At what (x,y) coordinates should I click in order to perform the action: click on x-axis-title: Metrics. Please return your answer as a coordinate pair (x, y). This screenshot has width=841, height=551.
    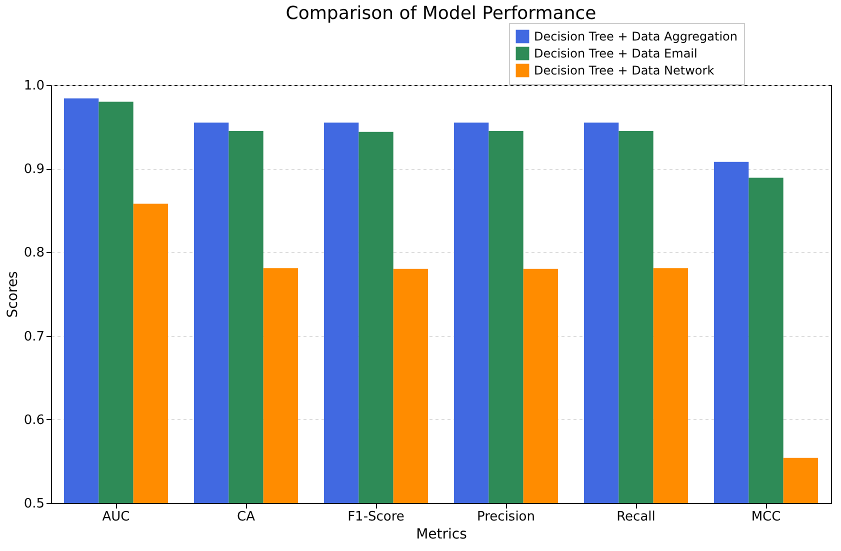
    Looking at the image, I should click on (441, 534).